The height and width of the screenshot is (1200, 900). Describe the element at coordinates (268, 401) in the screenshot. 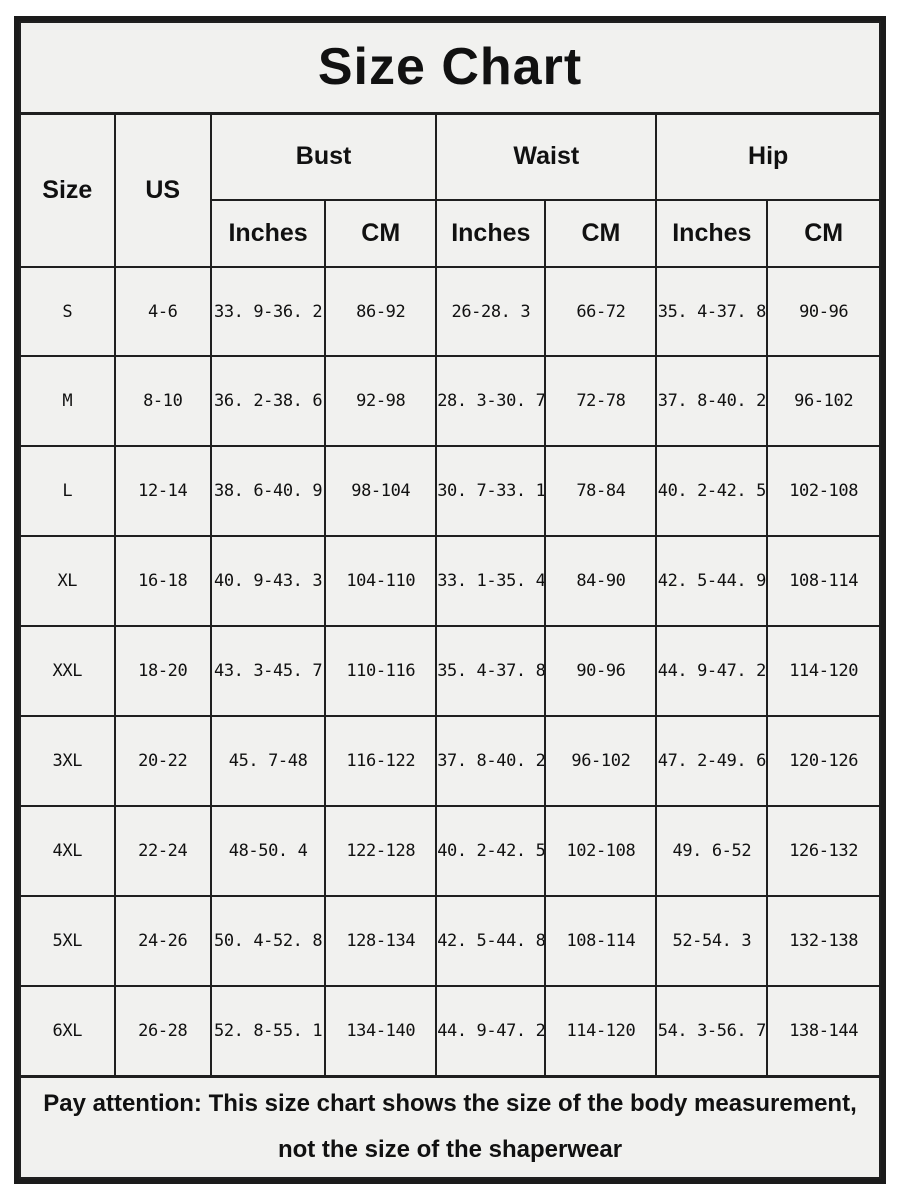

I see `table-cell: 36. 2-38. 6` at that location.